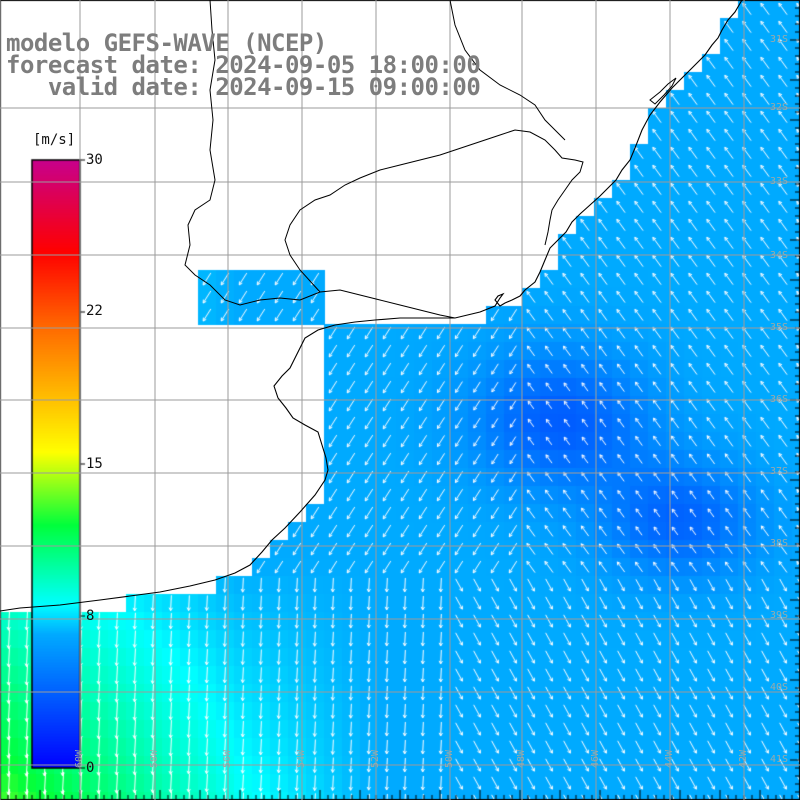 The width and height of the screenshot is (800, 800). I want to click on lon-label: 54W, so click(301, 758).